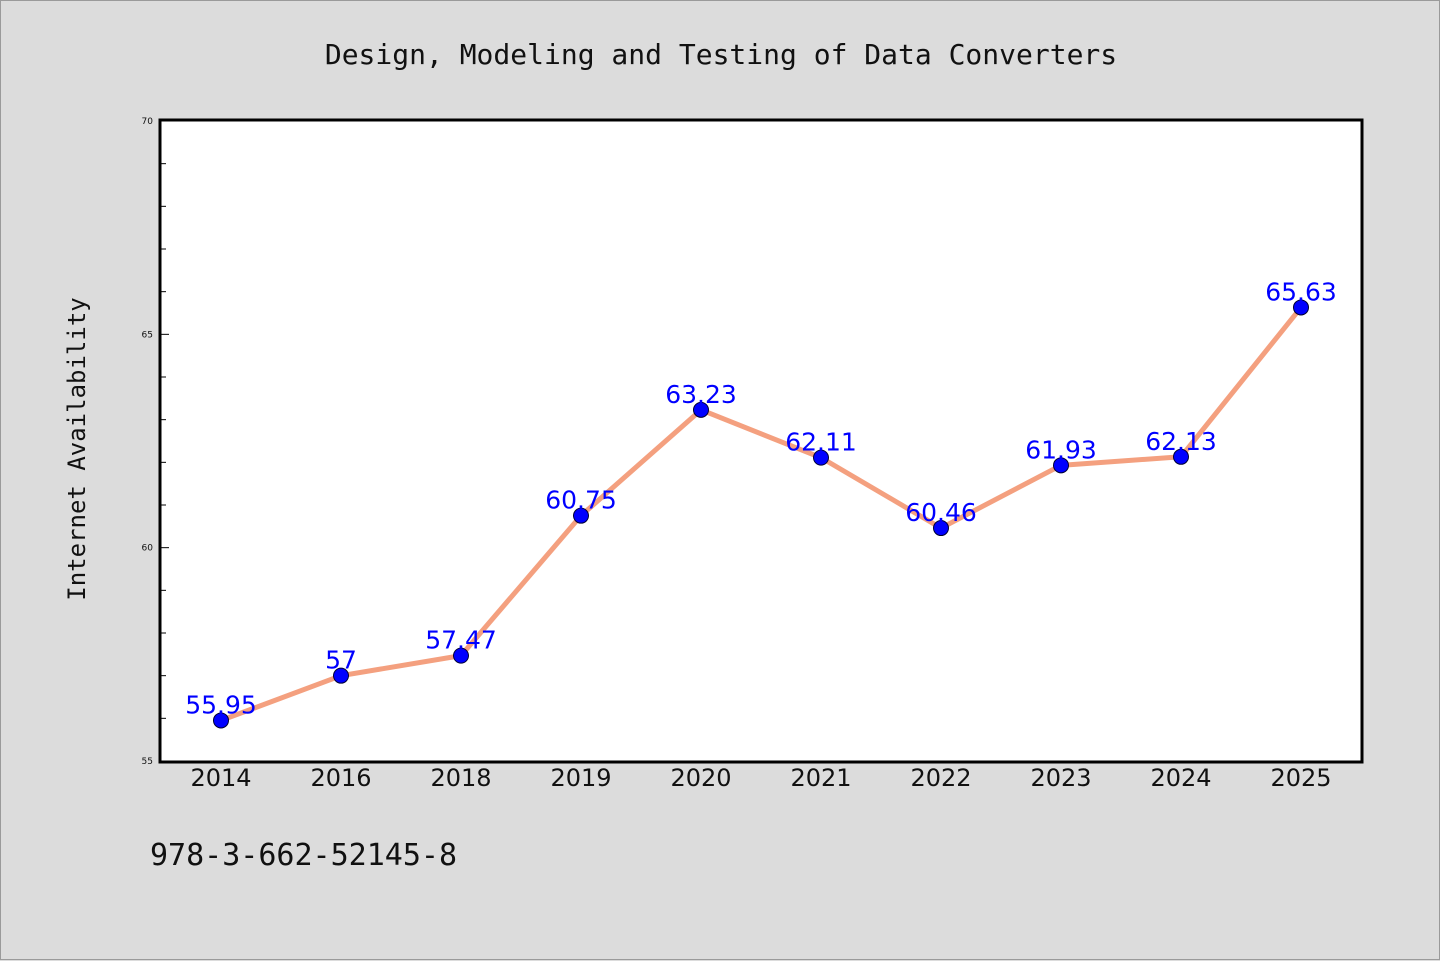  I want to click on data-label: 57.47, so click(461, 640).